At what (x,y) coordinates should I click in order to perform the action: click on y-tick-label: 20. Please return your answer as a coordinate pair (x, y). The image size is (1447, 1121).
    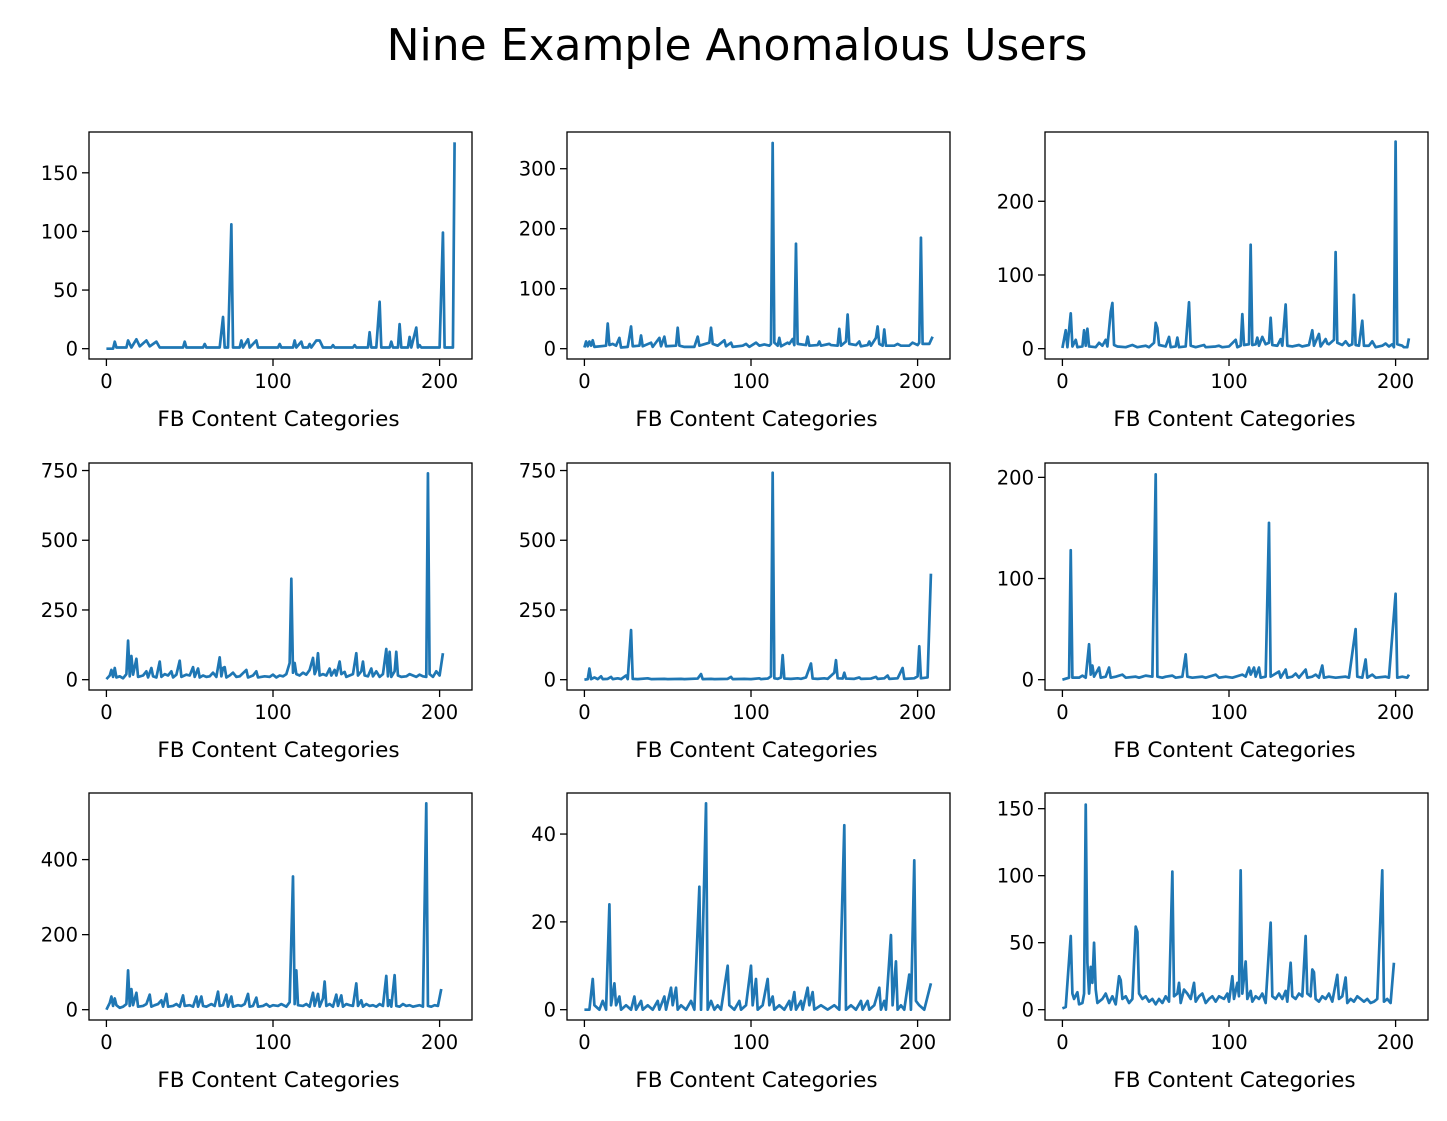
    Looking at the image, I should click on (543, 922).